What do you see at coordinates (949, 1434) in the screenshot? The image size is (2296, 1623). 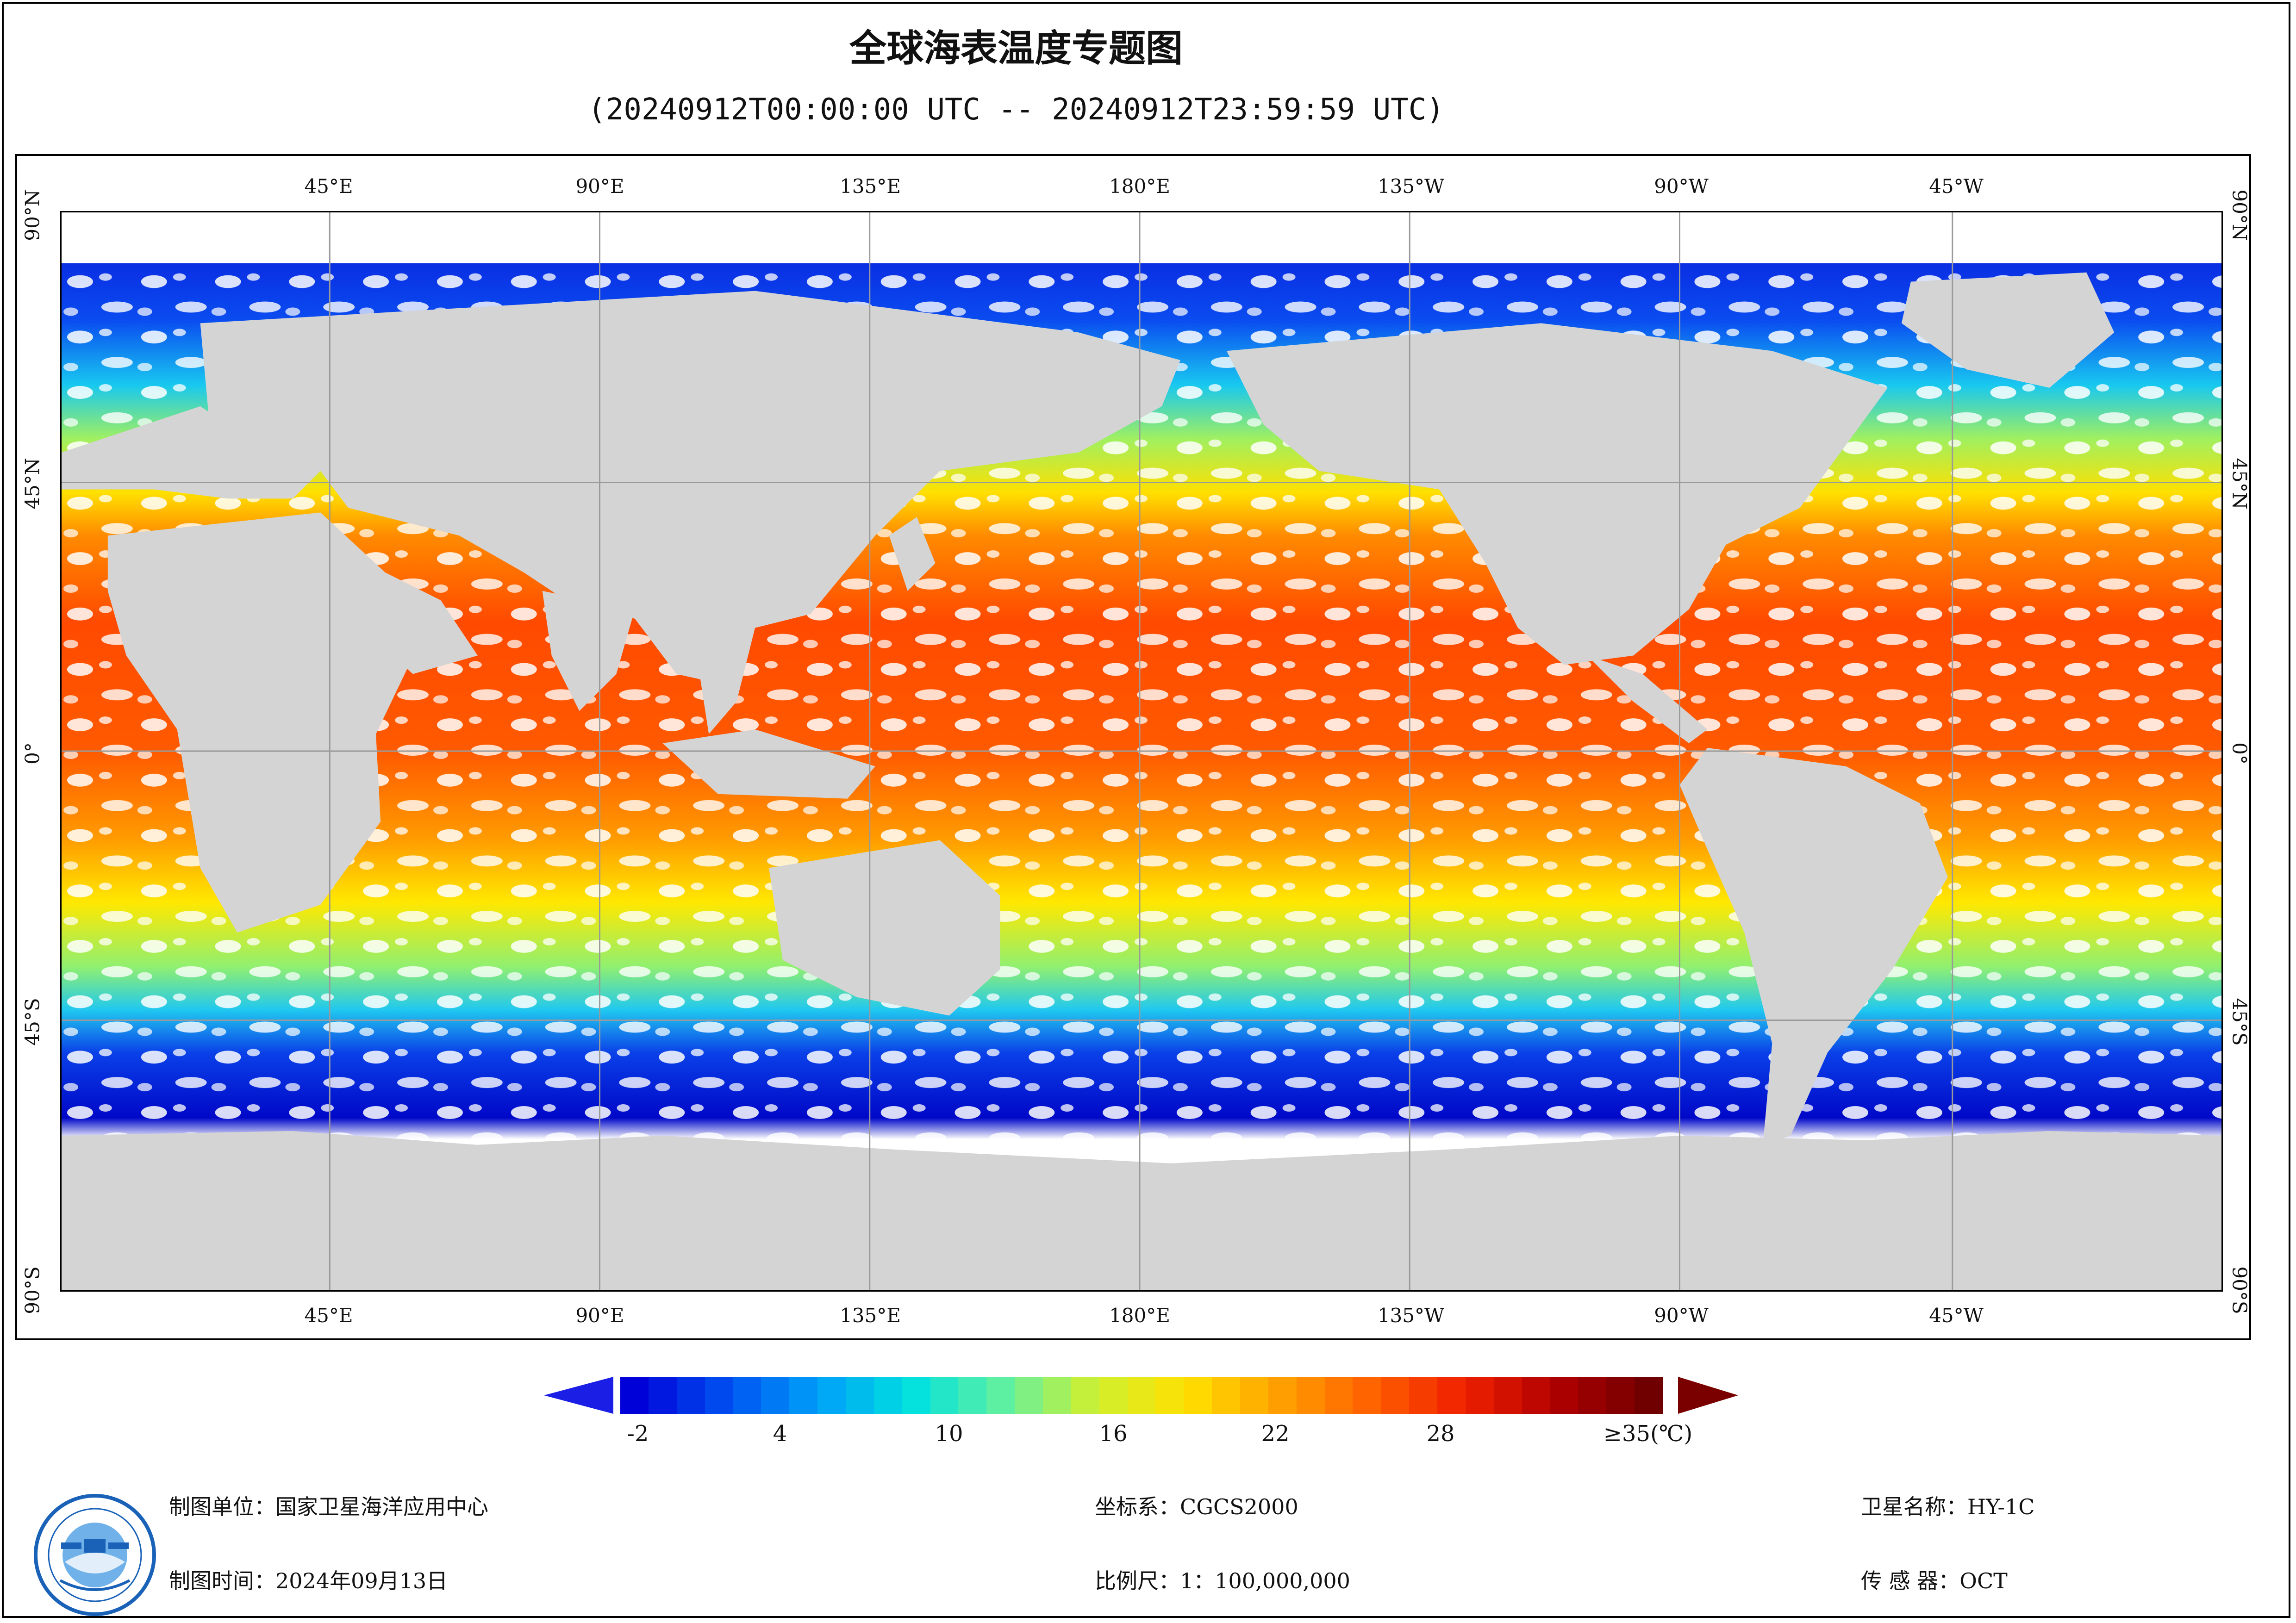 I see `colorbar-tick-label: 10` at bounding box center [949, 1434].